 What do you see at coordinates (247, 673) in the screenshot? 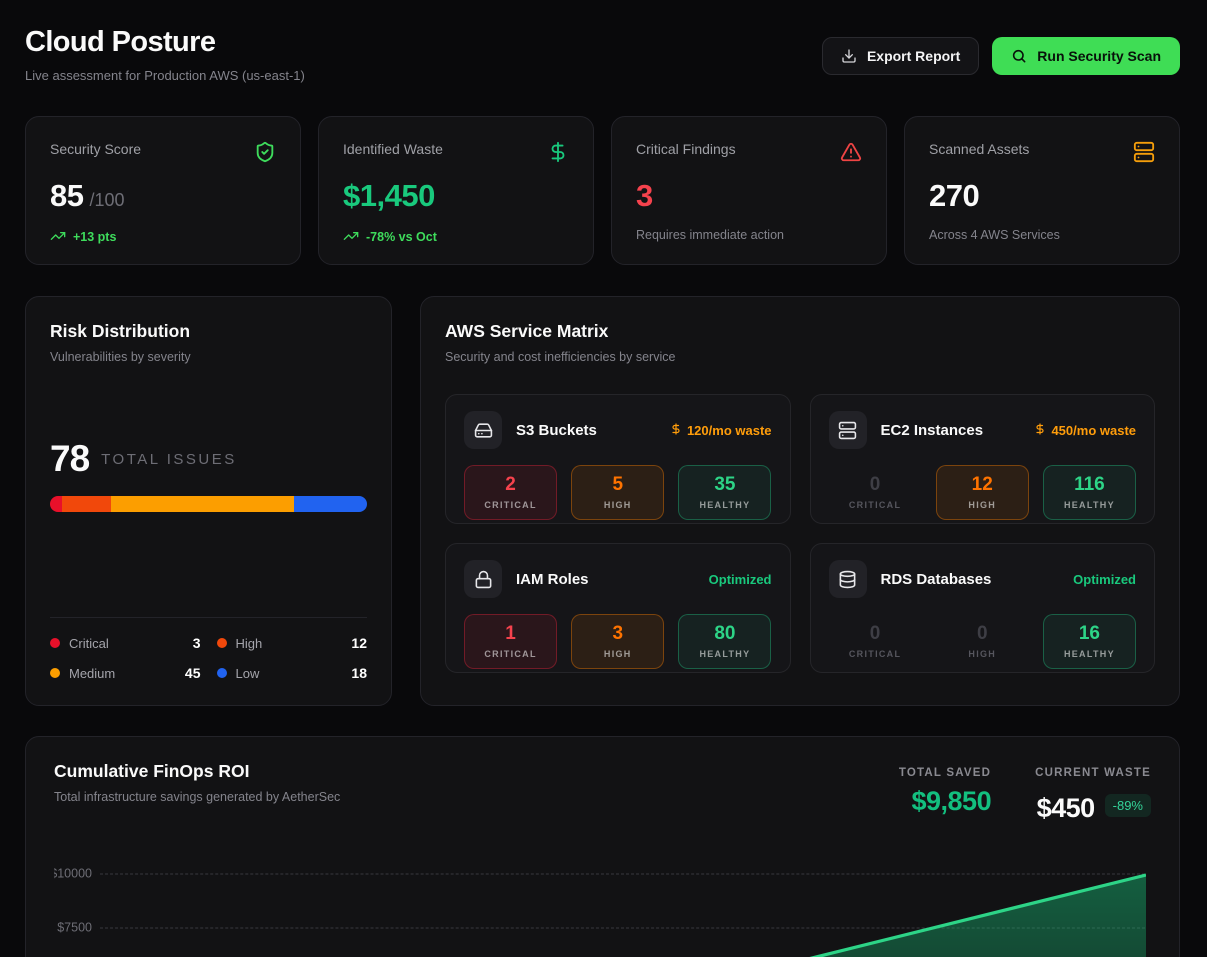
I see `legend-label: Low` at bounding box center [247, 673].